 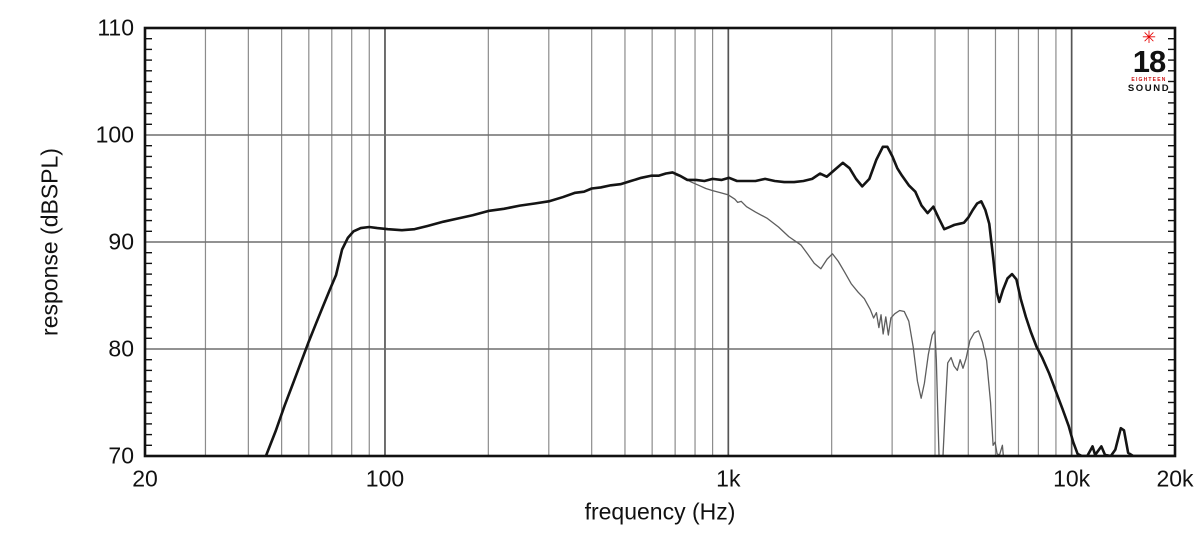 I want to click on x-tick-label-1k: 1k, so click(x=728, y=478).